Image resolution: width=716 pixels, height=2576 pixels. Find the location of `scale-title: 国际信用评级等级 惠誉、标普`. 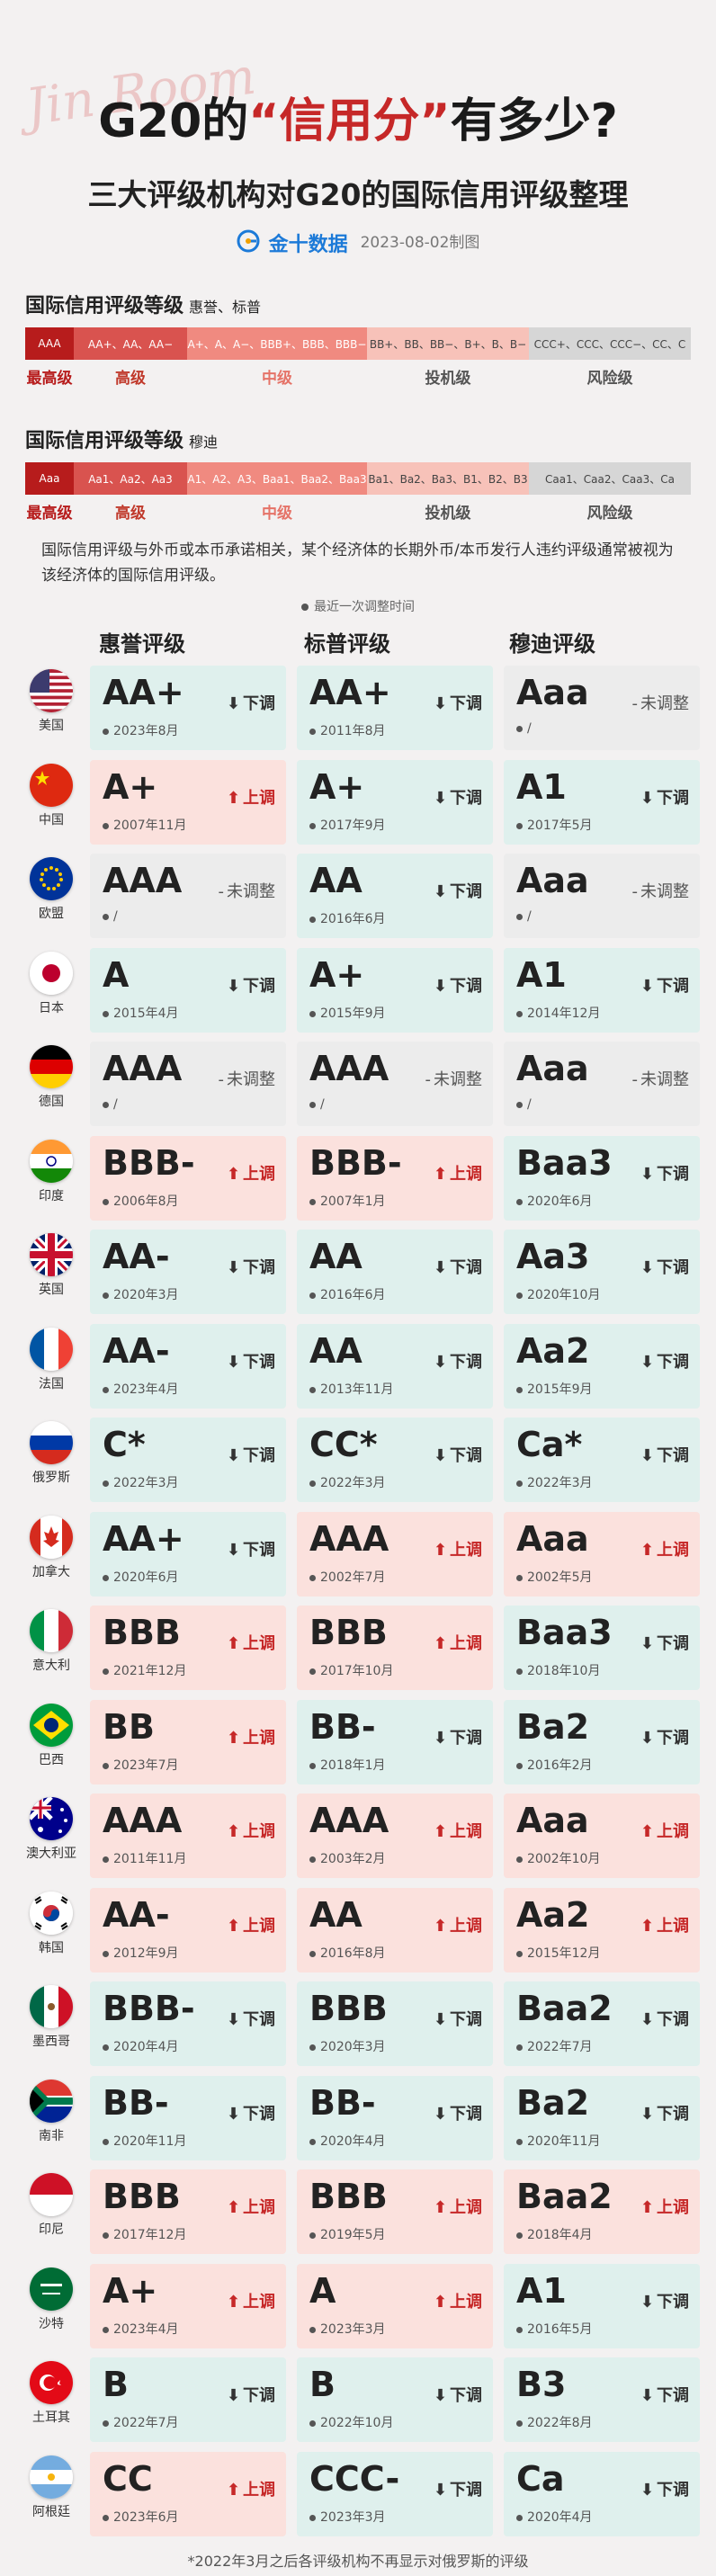

scale-title: 国际信用评级等级 惠誉、标普 is located at coordinates (143, 306).